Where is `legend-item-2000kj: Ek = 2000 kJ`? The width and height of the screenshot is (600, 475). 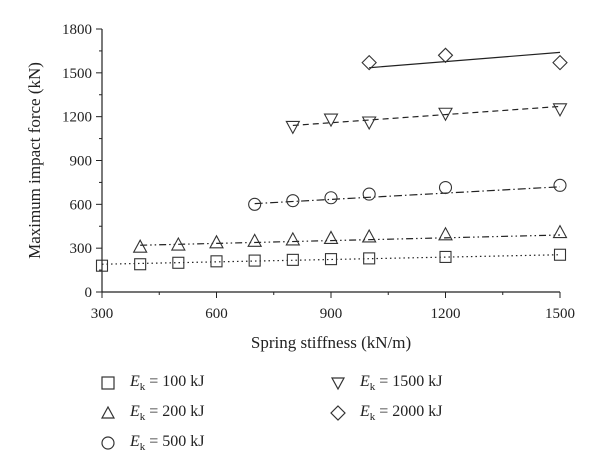 legend-item-2000kj: Ek = 2000 kJ is located at coordinates (386, 413).